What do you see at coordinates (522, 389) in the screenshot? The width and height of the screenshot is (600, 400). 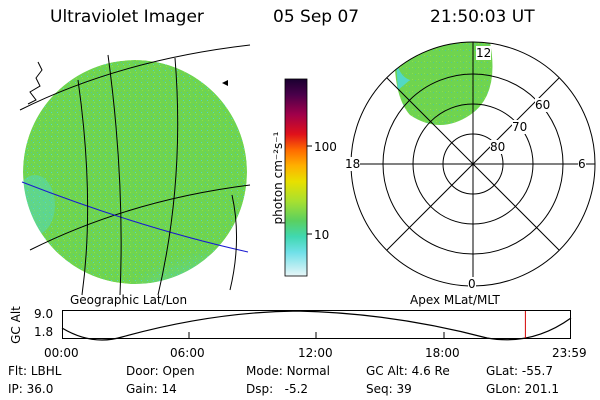 I see `status-glon: GLon: 201.1` at bounding box center [522, 389].